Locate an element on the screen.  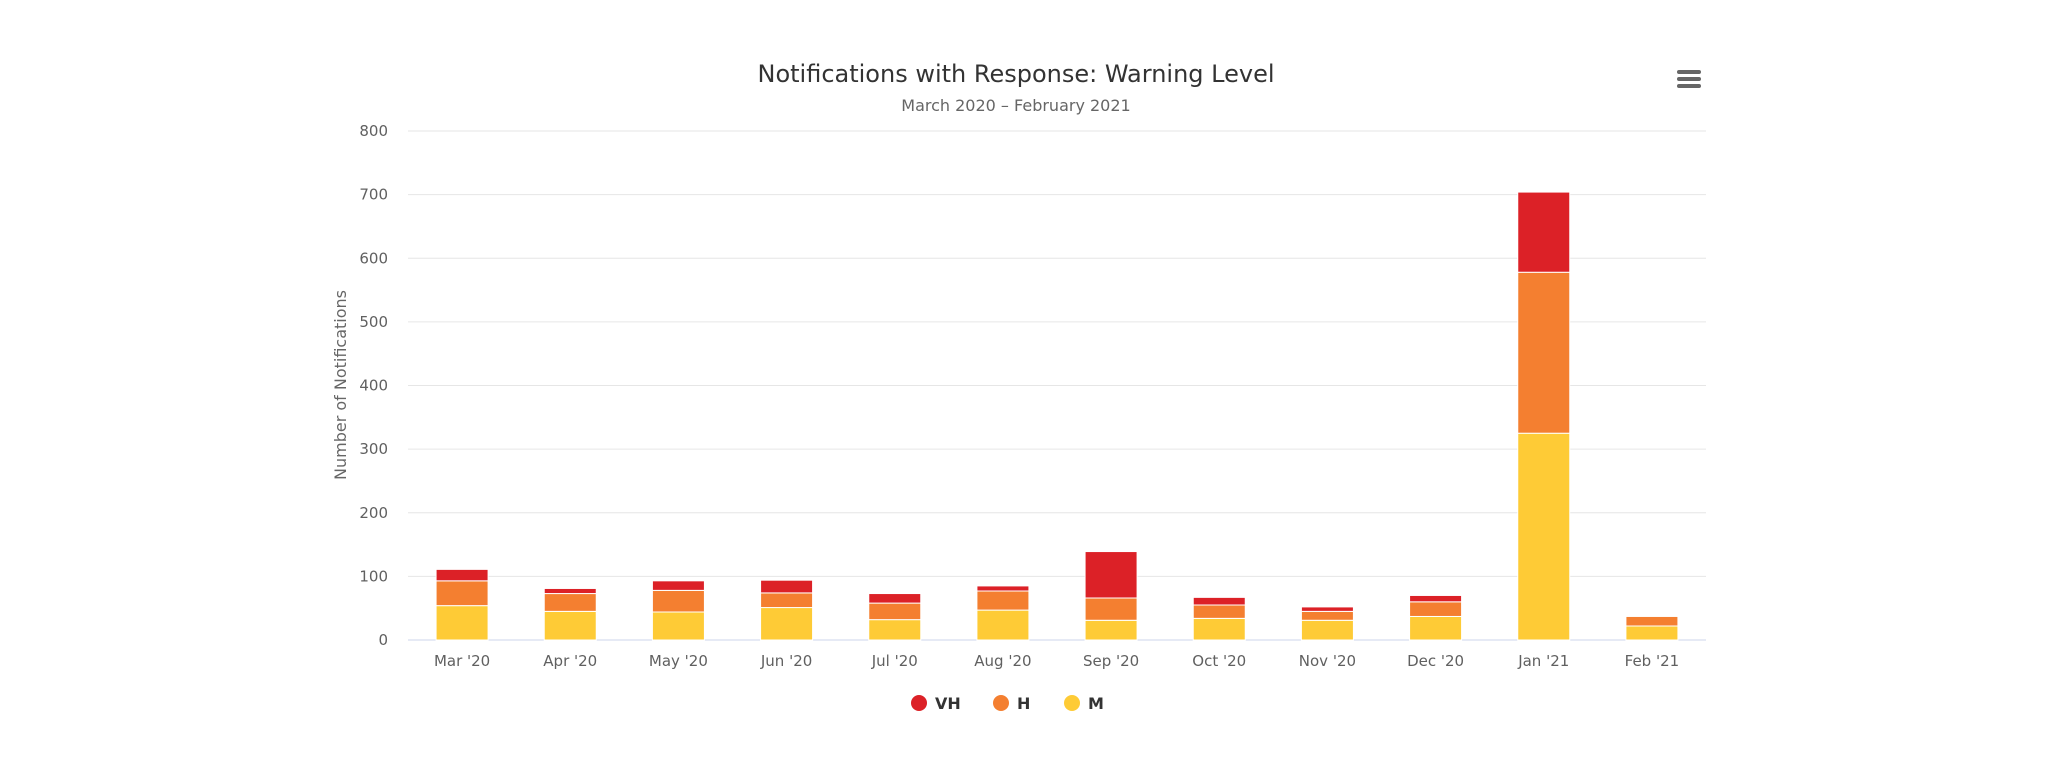
legend-item-m: M is located at coordinates (1084, 703).